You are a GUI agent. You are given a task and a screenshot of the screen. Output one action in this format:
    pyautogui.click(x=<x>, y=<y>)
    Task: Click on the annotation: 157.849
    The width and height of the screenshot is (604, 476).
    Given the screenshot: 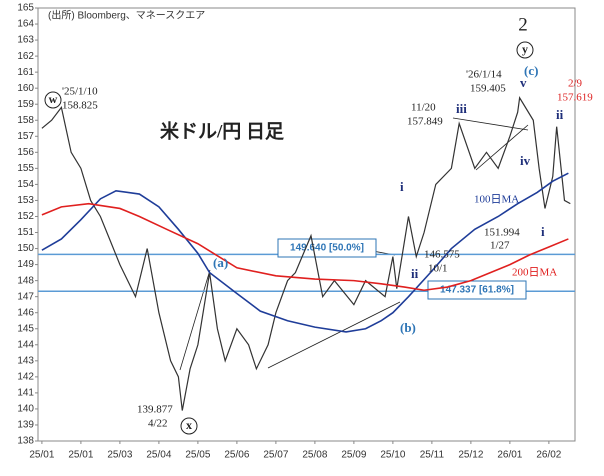 What is the action you would take?
    pyautogui.click(x=425, y=122)
    